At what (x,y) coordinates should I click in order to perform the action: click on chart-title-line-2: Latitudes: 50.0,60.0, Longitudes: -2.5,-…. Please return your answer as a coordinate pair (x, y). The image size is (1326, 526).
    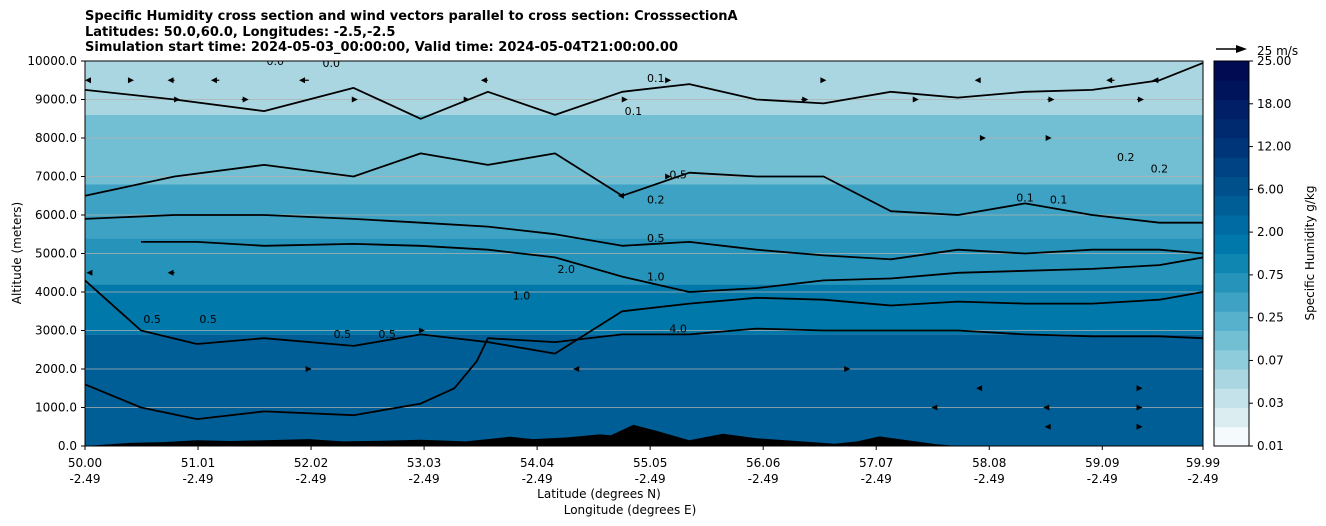
    Looking at the image, I should click on (240, 32).